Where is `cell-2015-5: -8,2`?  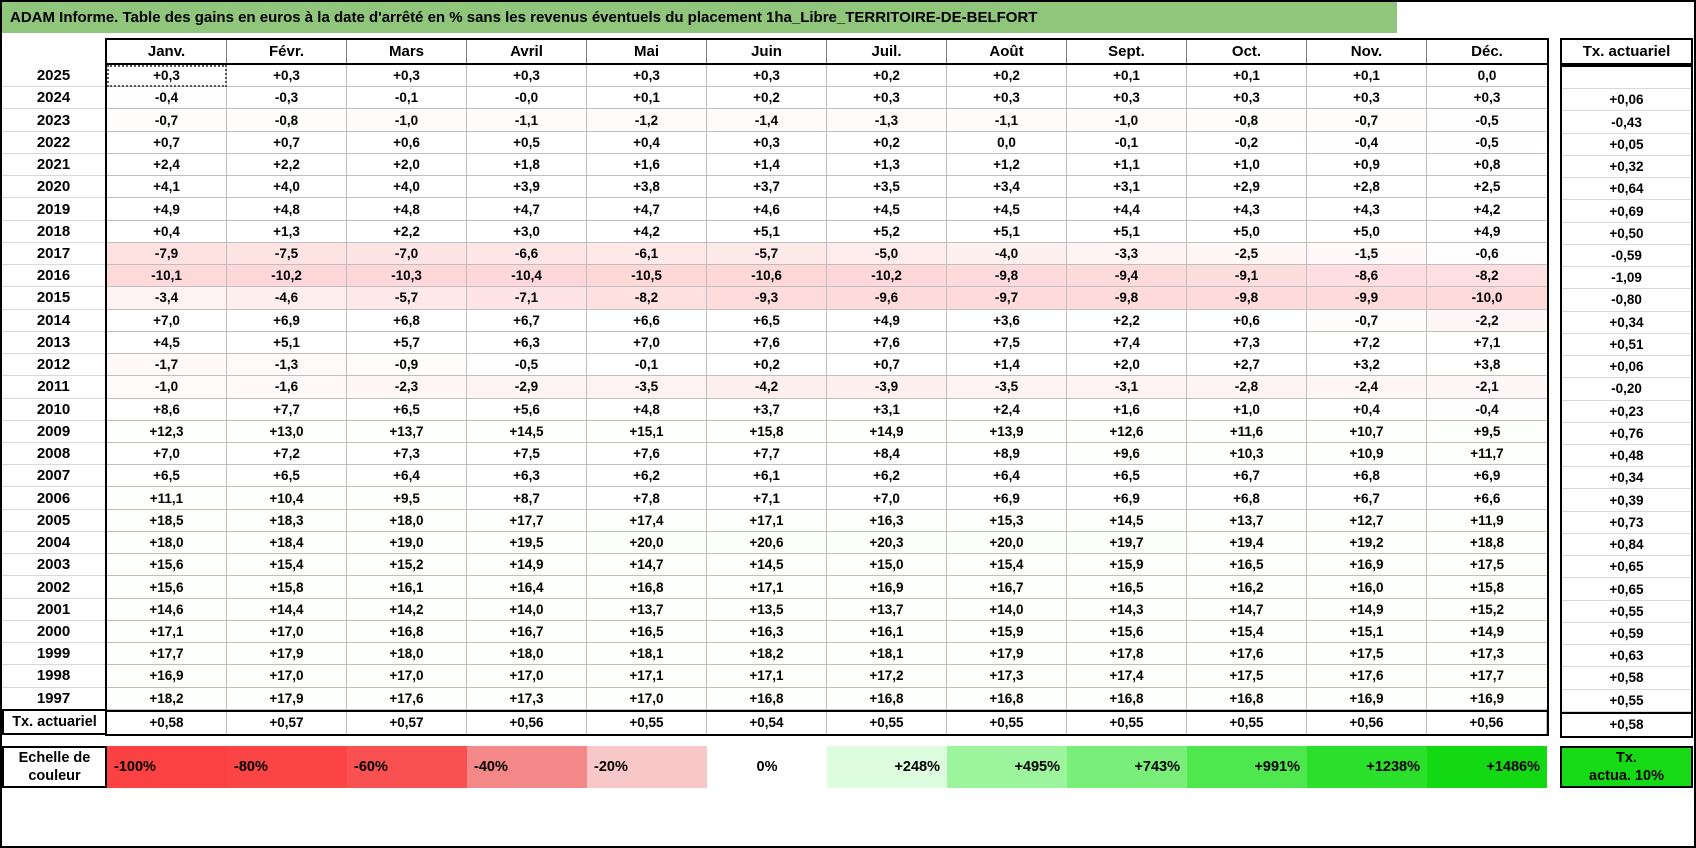 cell-2015-5: -8,2 is located at coordinates (647, 298).